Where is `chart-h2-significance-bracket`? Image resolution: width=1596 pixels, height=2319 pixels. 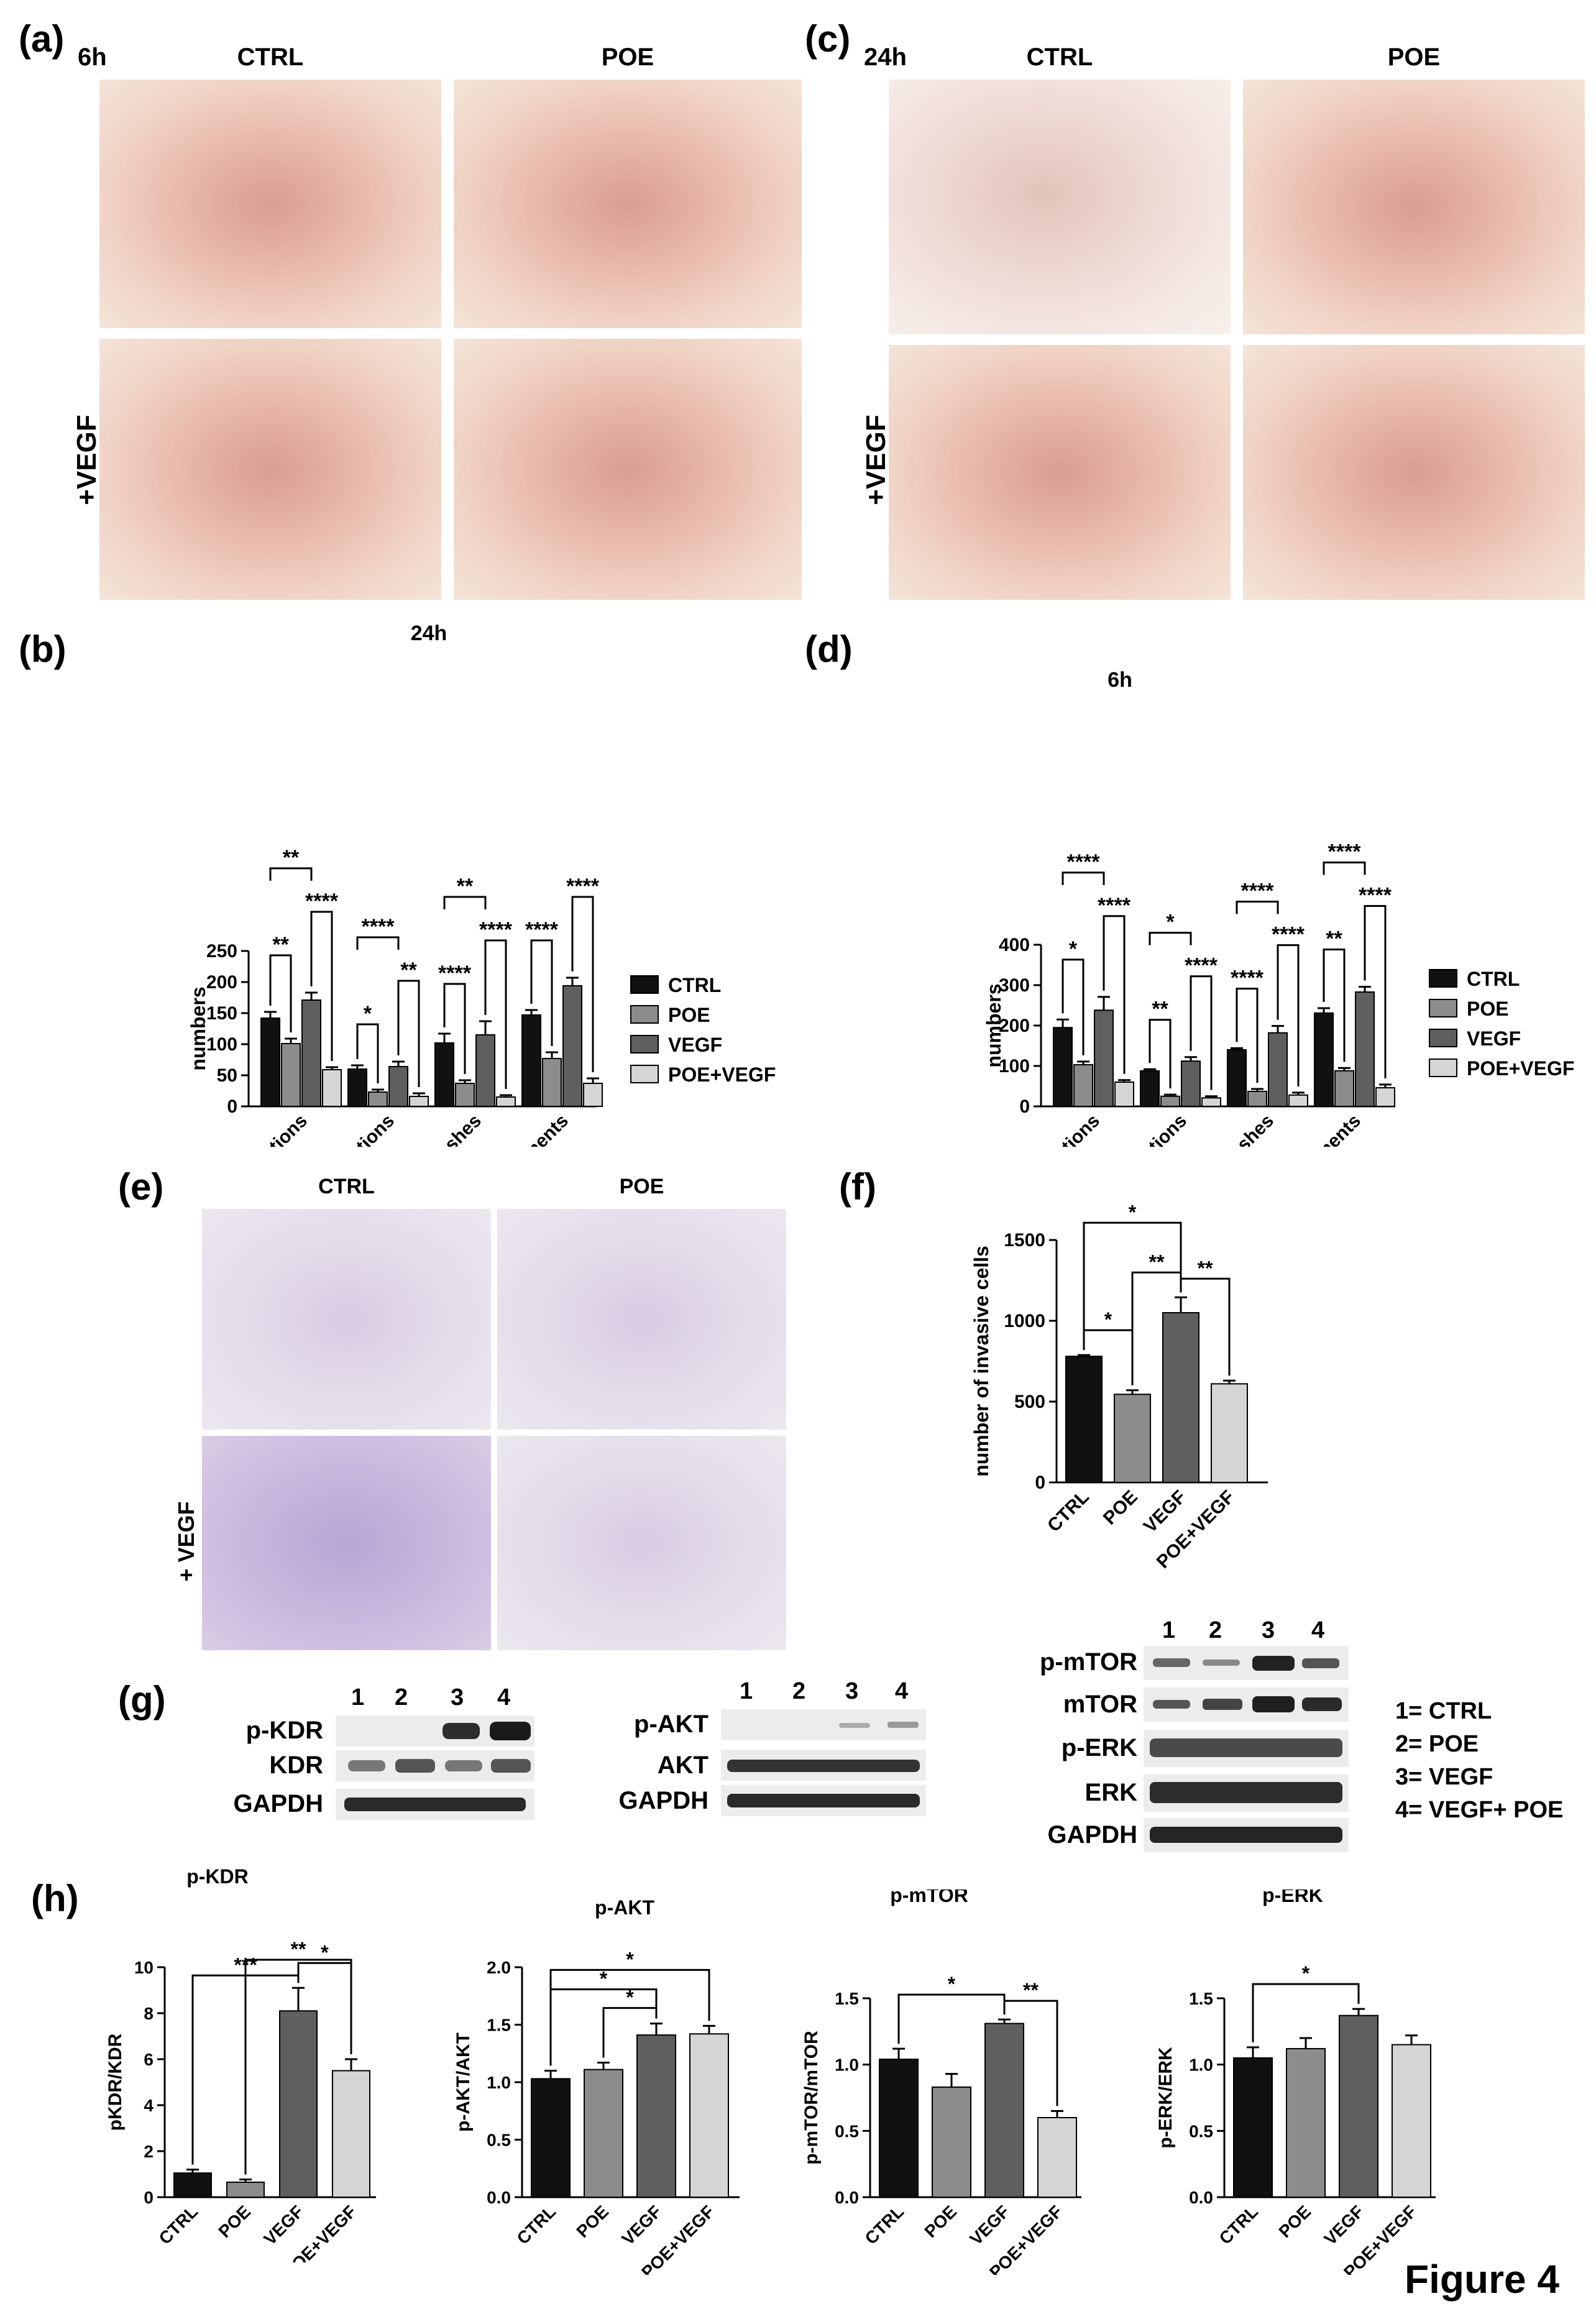 chart-h2-significance-bracket is located at coordinates (629, 2017).